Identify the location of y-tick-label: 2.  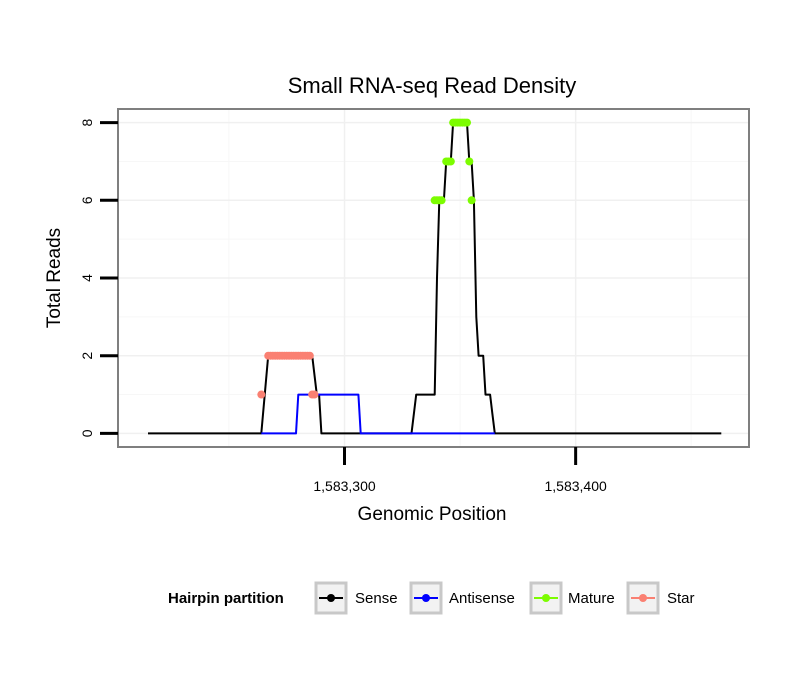
(87, 356).